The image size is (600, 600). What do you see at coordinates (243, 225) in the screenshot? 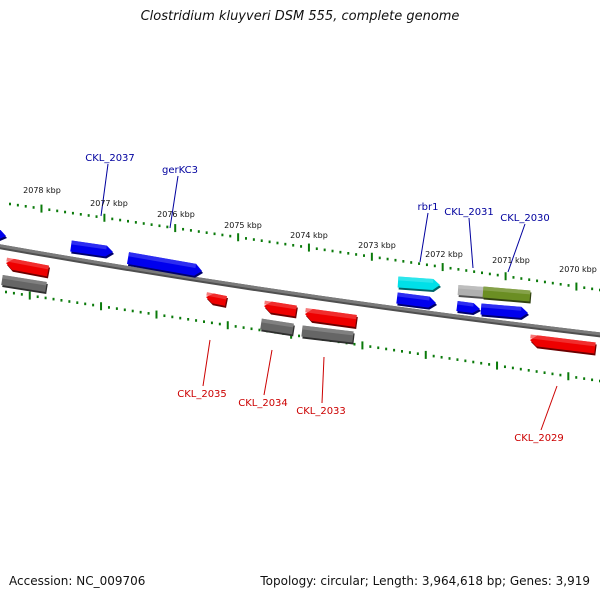
I see `scale-label: 2075 kbp` at bounding box center [243, 225].